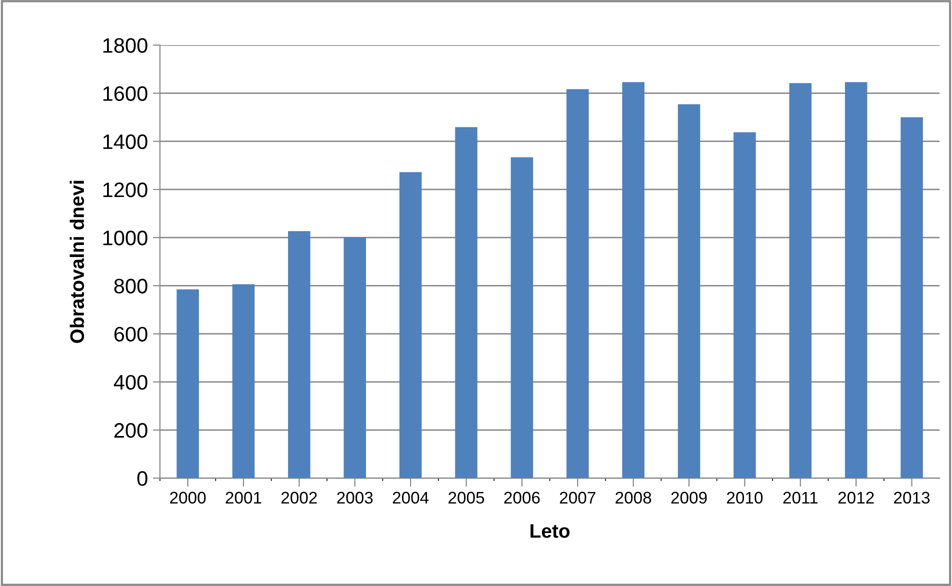 Image resolution: width=952 pixels, height=586 pixels. What do you see at coordinates (125, 238) in the screenshot?
I see `y-tick-label: 1000` at bounding box center [125, 238].